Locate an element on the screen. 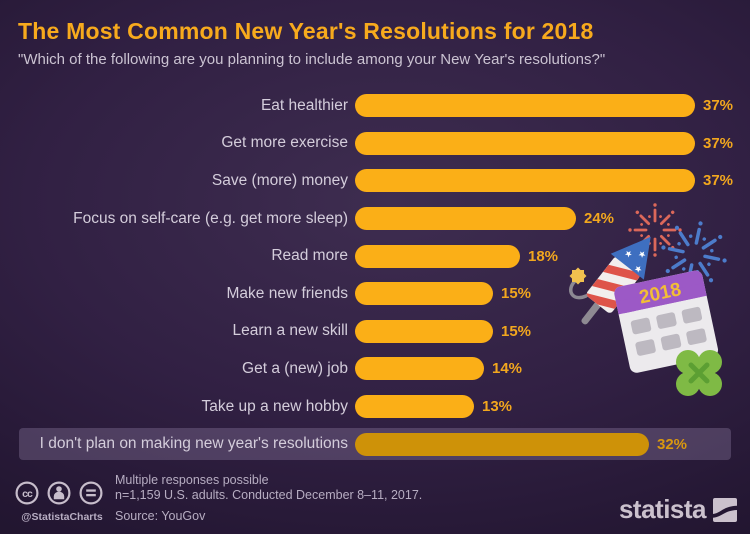 The image size is (750, 534). credit-handle: @StatistaCharts is located at coordinates (62, 517).